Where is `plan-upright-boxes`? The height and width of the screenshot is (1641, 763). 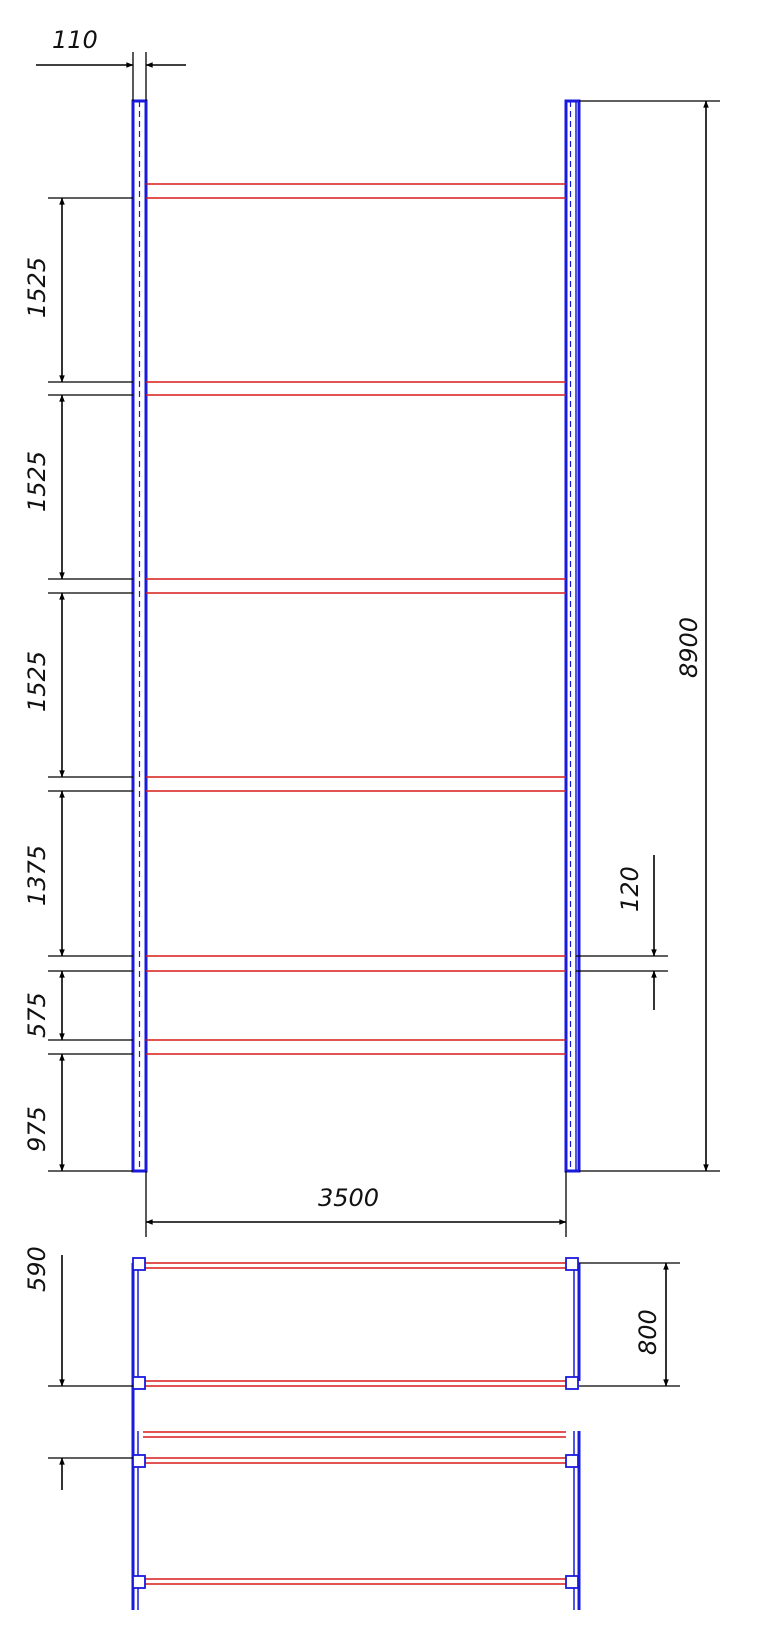
plan-upright-boxes is located at coordinates (355, 1423).